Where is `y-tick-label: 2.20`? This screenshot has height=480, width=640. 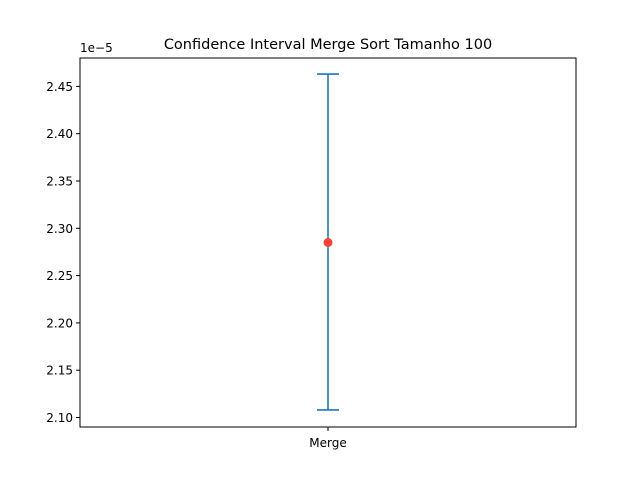
y-tick-label: 2.20 is located at coordinates (59, 323).